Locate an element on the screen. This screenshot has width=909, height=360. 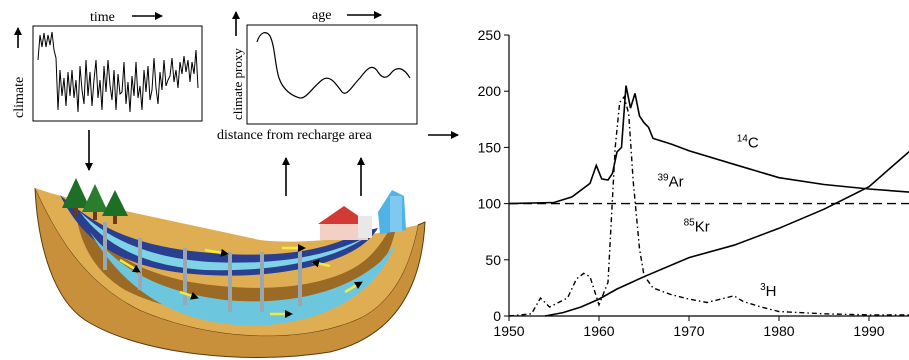
x-tick-label: 1960 is located at coordinates (598, 331).